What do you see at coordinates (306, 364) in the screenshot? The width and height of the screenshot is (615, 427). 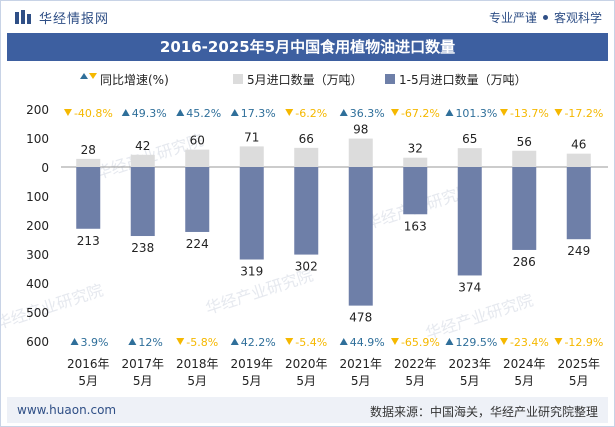 I see `x-tick-label-year: 2020年` at bounding box center [306, 364].